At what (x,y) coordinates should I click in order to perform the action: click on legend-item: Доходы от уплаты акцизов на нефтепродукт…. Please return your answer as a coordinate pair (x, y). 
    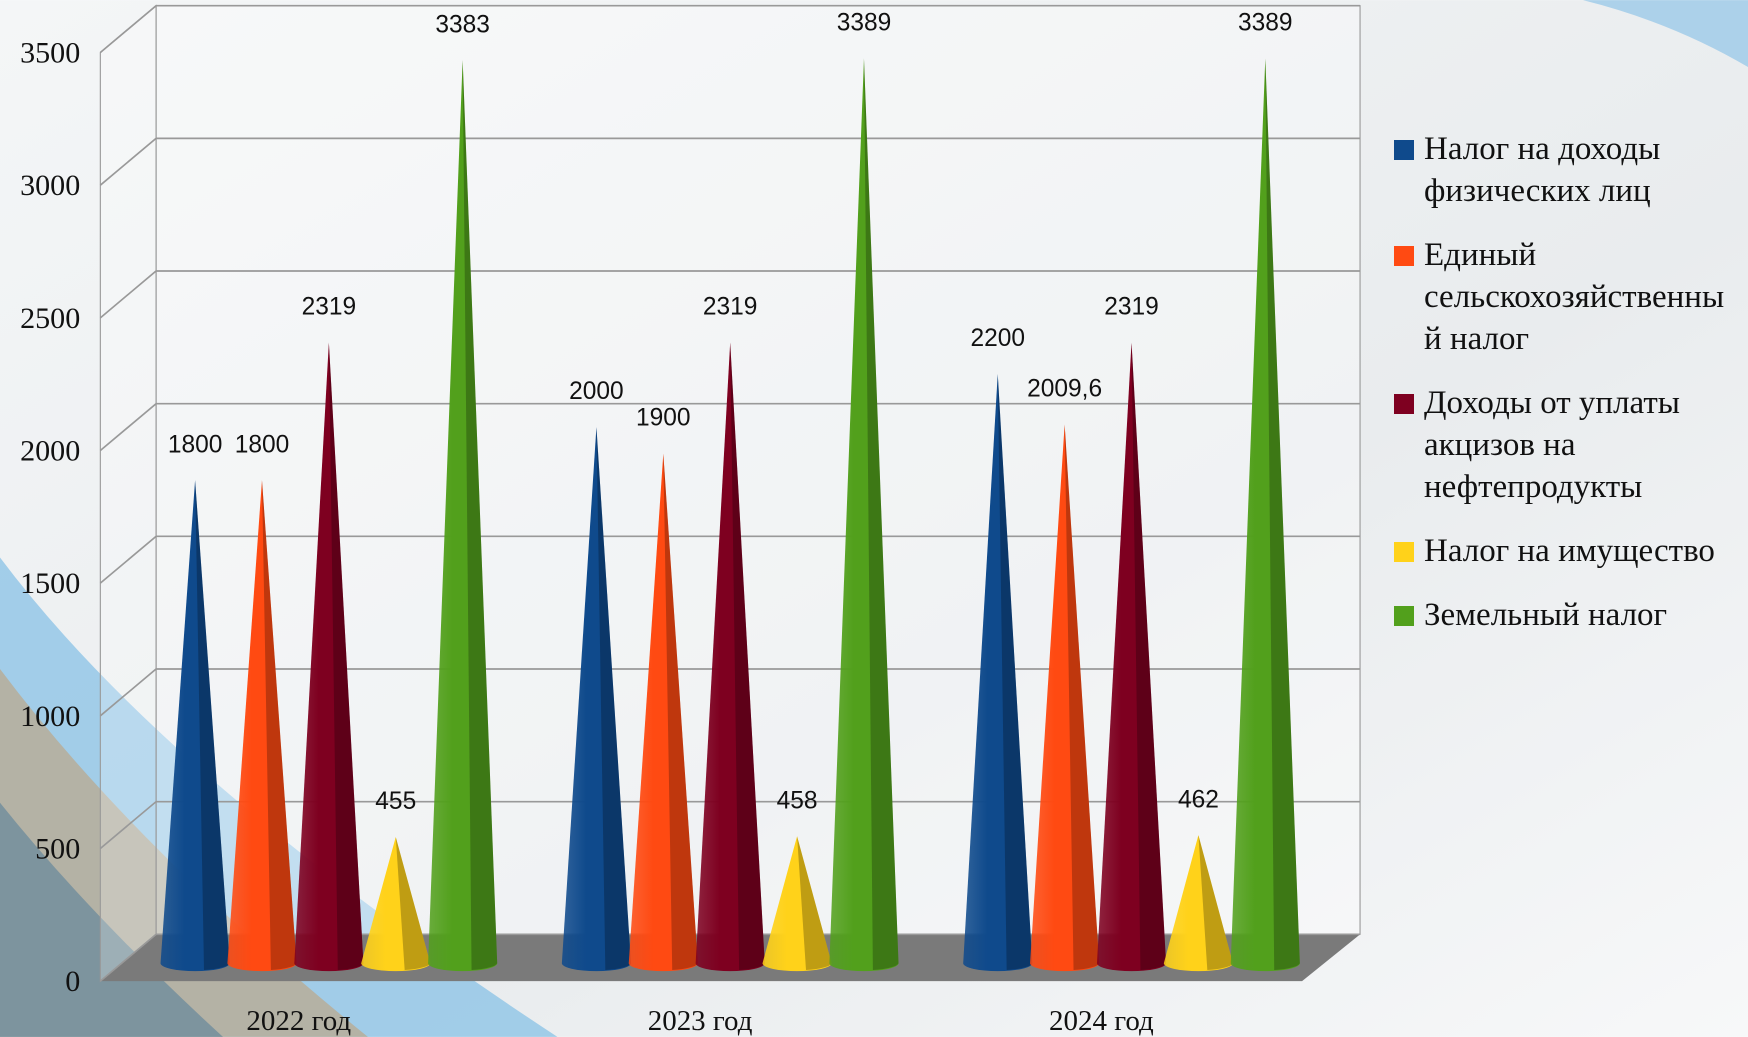
    Looking at the image, I should click on (1562, 445).